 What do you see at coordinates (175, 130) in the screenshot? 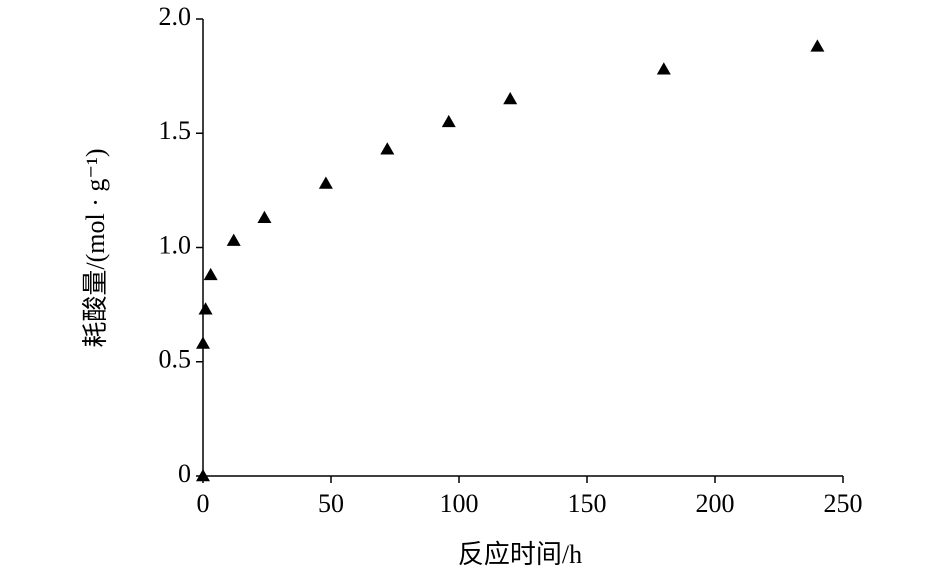
I see `y-tick-label: 1.5` at bounding box center [175, 130].